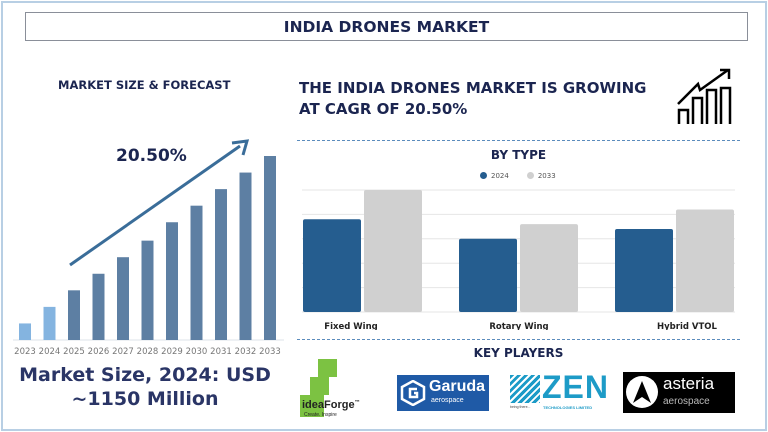 The height and width of the screenshot is (432, 768). Describe the element at coordinates (704, 96) in the screenshot. I see `growth-chart-icon` at that location.